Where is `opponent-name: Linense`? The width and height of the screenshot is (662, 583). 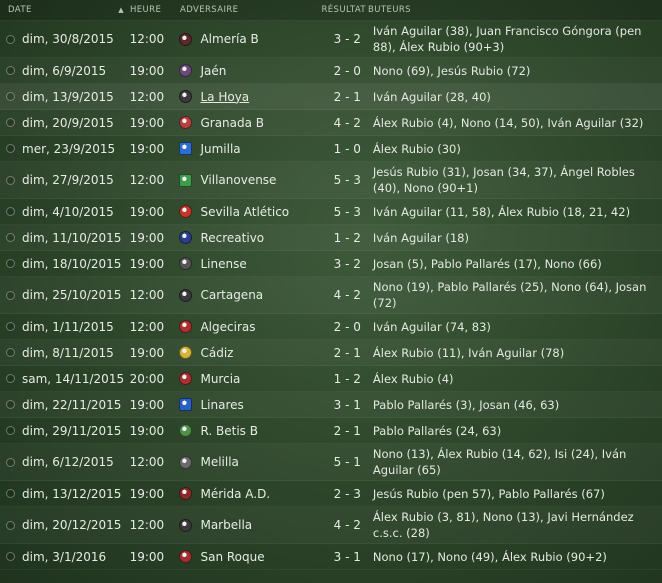 opponent-name: Linense is located at coordinates (223, 263).